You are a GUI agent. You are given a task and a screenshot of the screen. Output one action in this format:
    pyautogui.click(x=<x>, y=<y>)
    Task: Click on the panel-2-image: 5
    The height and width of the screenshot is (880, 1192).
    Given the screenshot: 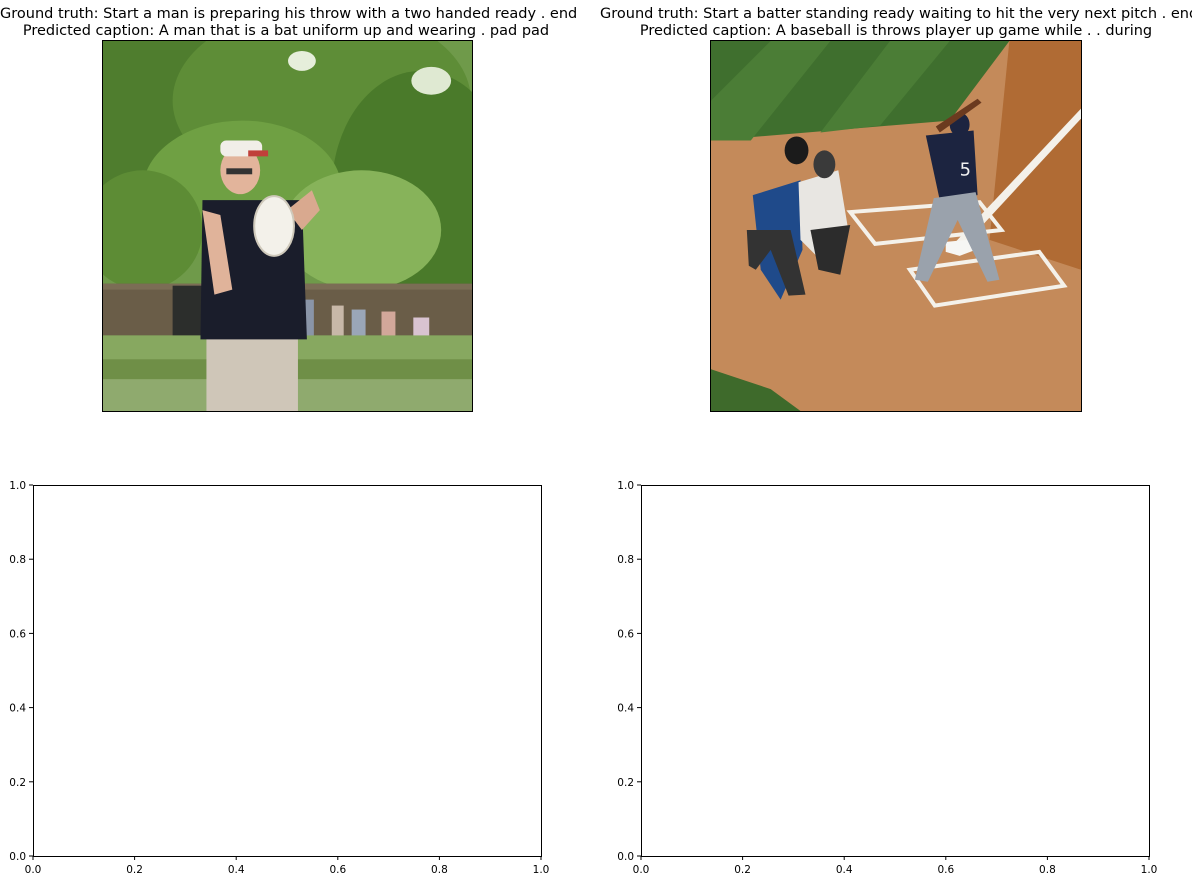 What is the action you would take?
    pyautogui.click(x=896, y=226)
    